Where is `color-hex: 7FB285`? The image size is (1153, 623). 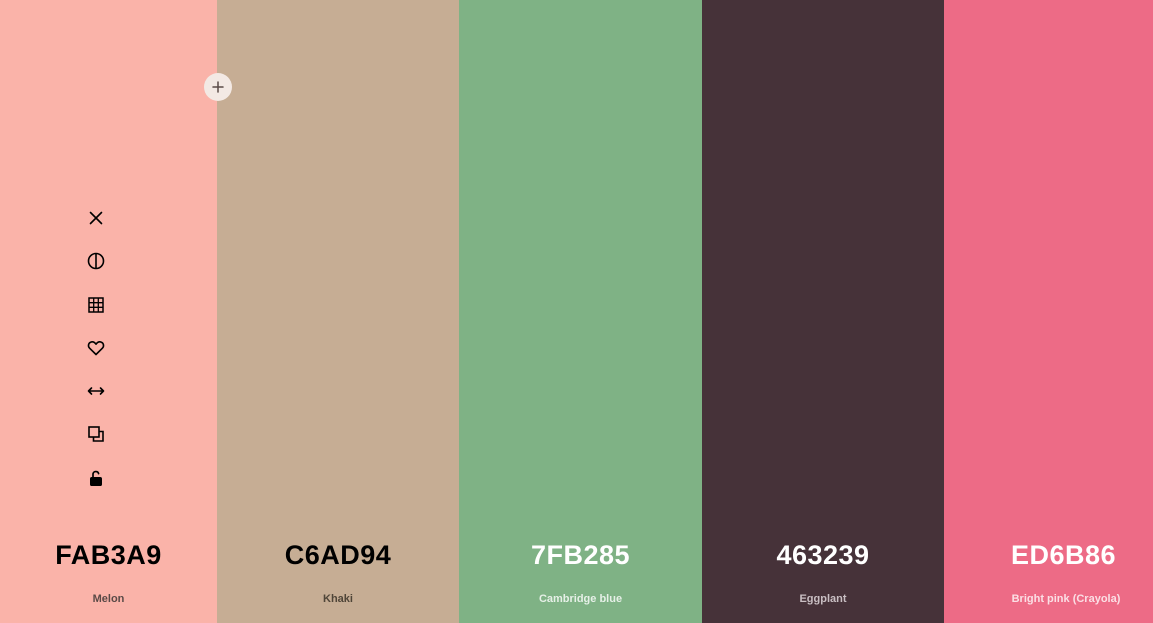 color-hex: 7FB285 is located at coordinates (580, 555).